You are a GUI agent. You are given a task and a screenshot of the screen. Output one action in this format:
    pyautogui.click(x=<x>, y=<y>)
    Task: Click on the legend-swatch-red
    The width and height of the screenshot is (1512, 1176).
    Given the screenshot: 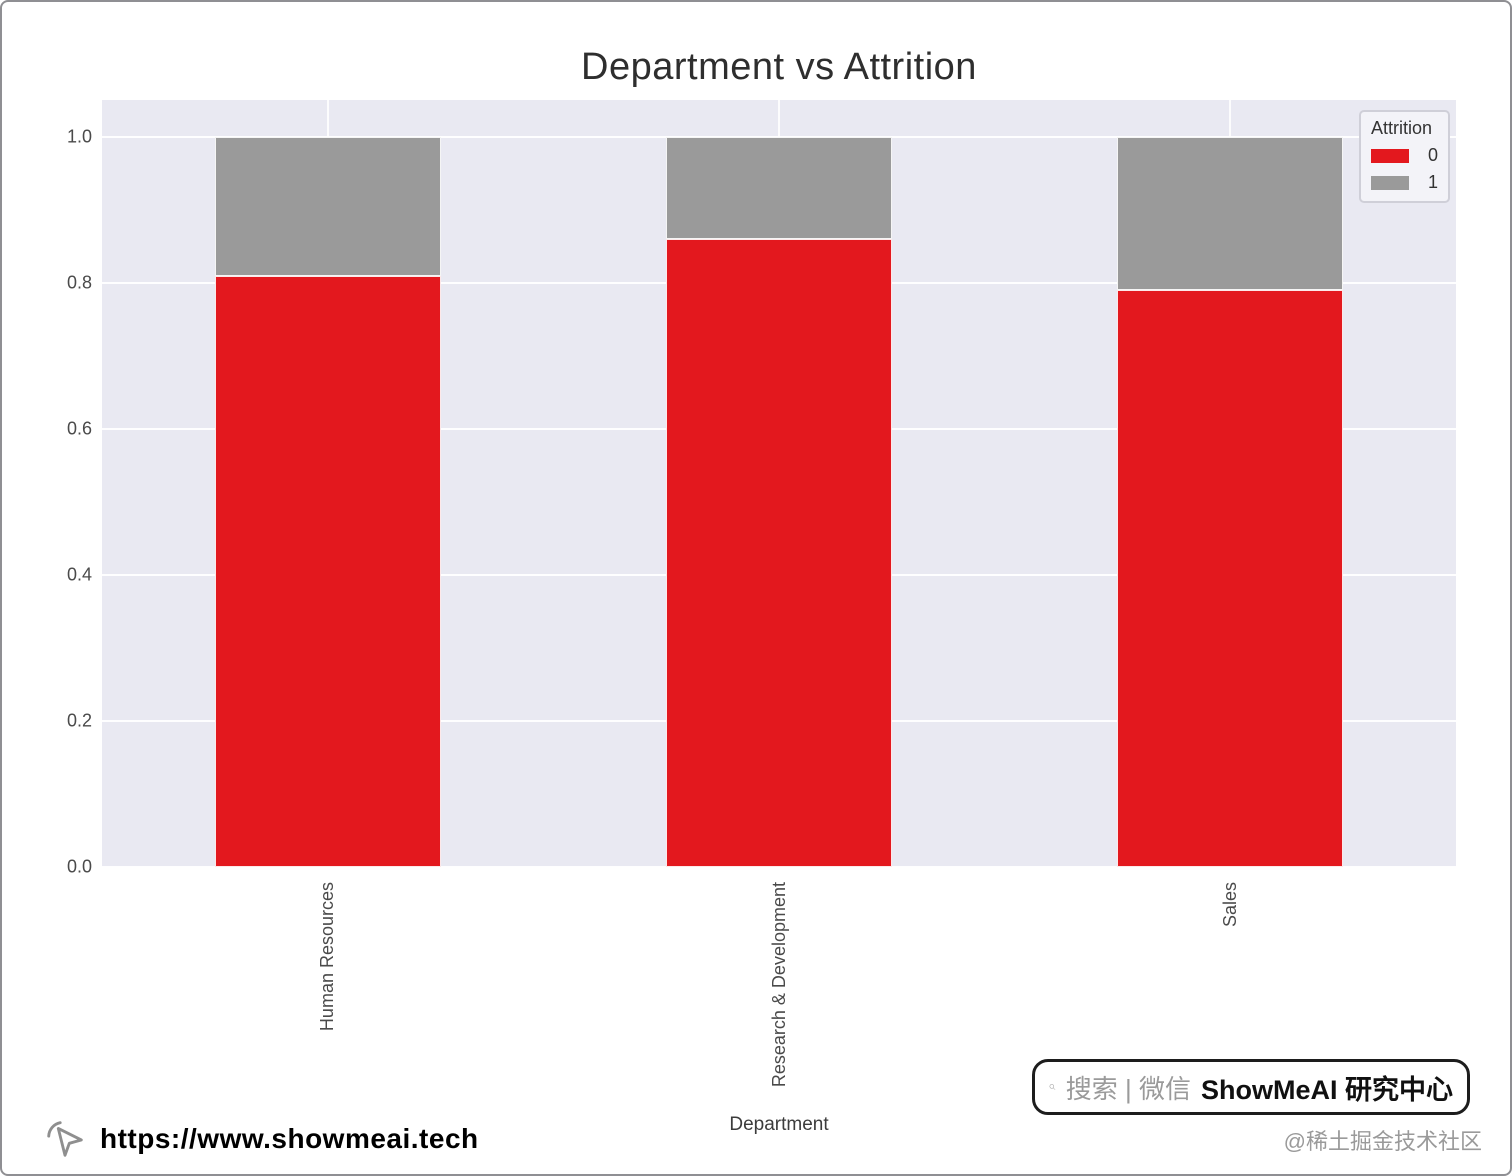 What is the action you would take?
    pyautogui.click(x=1390, y=155)
    